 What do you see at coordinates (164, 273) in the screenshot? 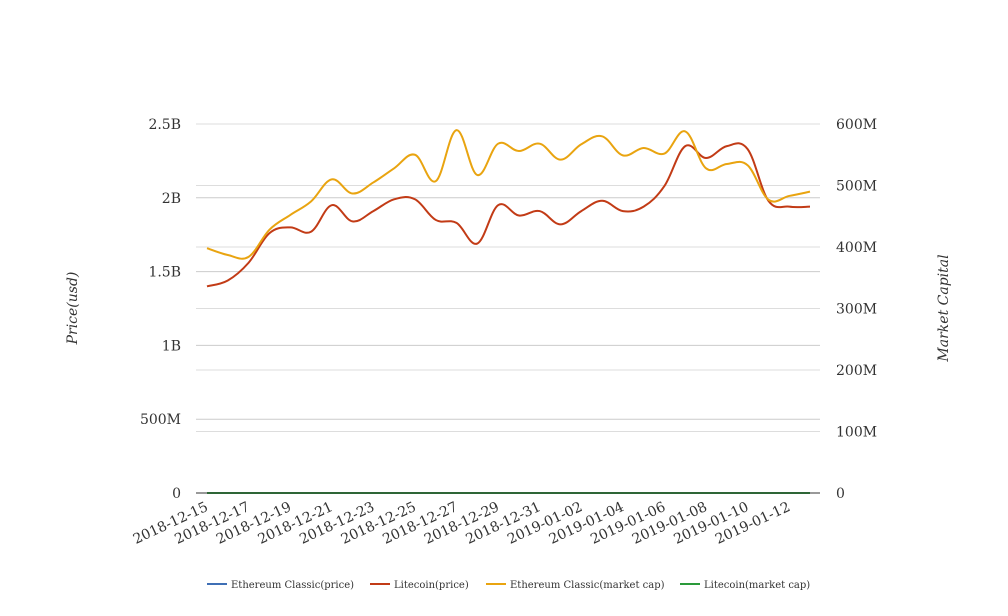
I see `left-y-tick-label: 1.5B` at bounding box center [164, 273].